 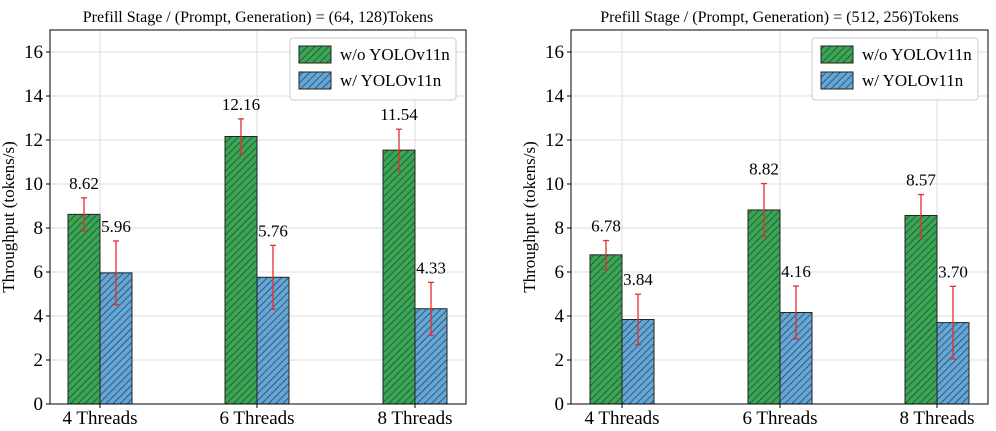 I want to click on data-label: 8.57, so click(x=921, y=180).